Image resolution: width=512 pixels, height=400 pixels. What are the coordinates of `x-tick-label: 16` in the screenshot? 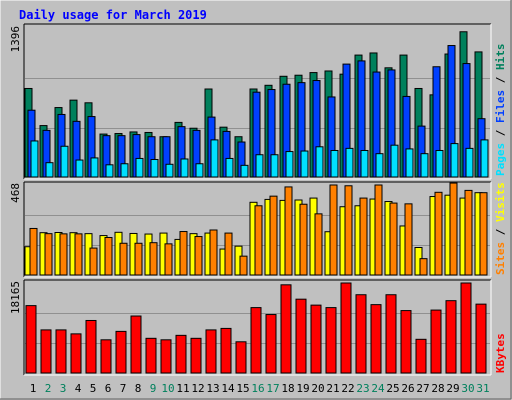 It's located at (257, 388).